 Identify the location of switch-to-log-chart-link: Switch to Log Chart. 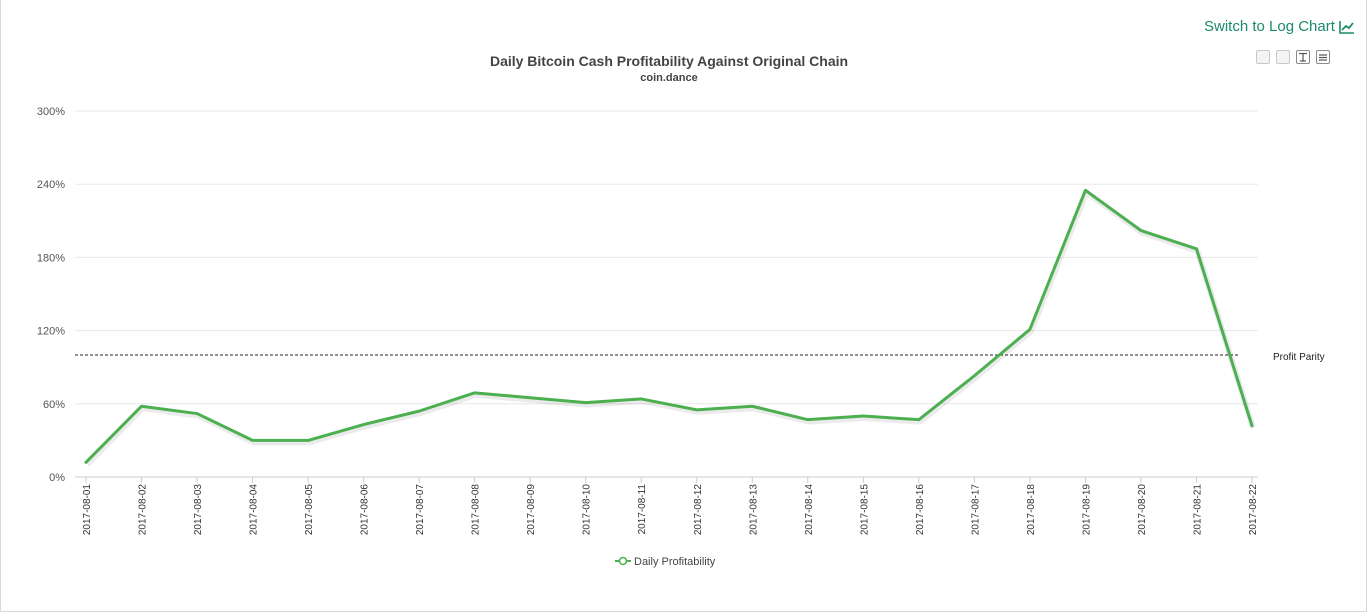
(1279, 26).